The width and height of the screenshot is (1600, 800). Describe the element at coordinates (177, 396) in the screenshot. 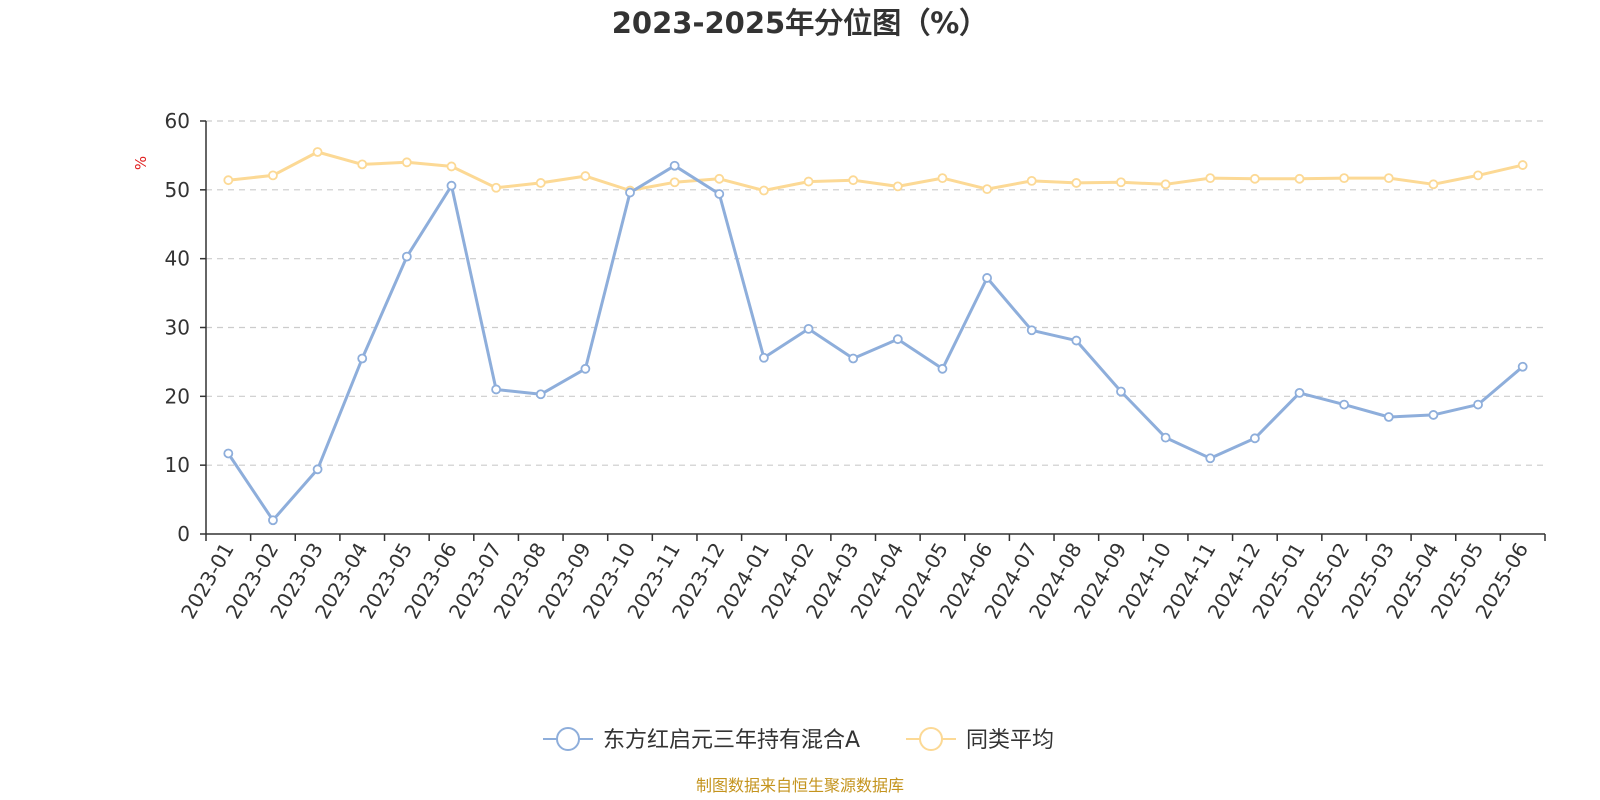

I see `y-tick-label: 20` at that location.